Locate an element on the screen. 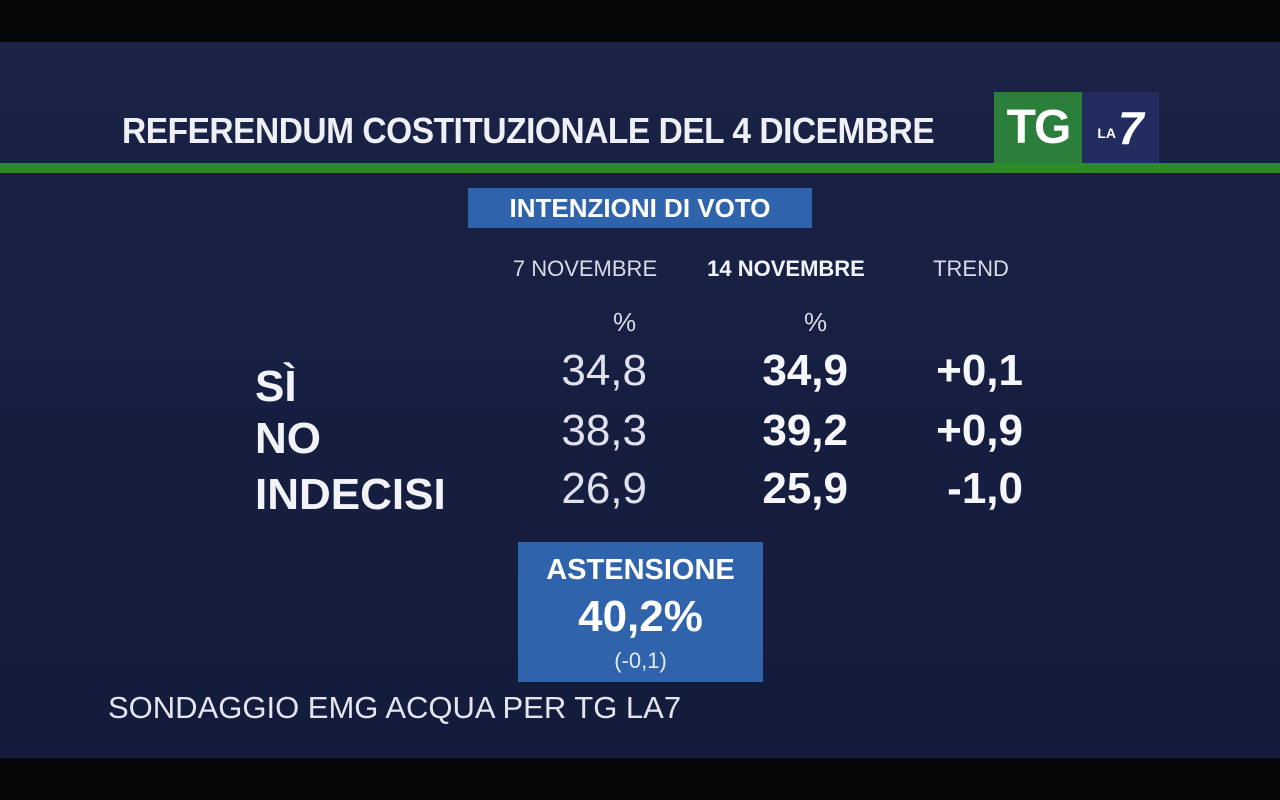 The width and height of the screenshot is (1280, 800). column-header-curr: 14 NOVEMBRE is located at coordinates (786, 268).